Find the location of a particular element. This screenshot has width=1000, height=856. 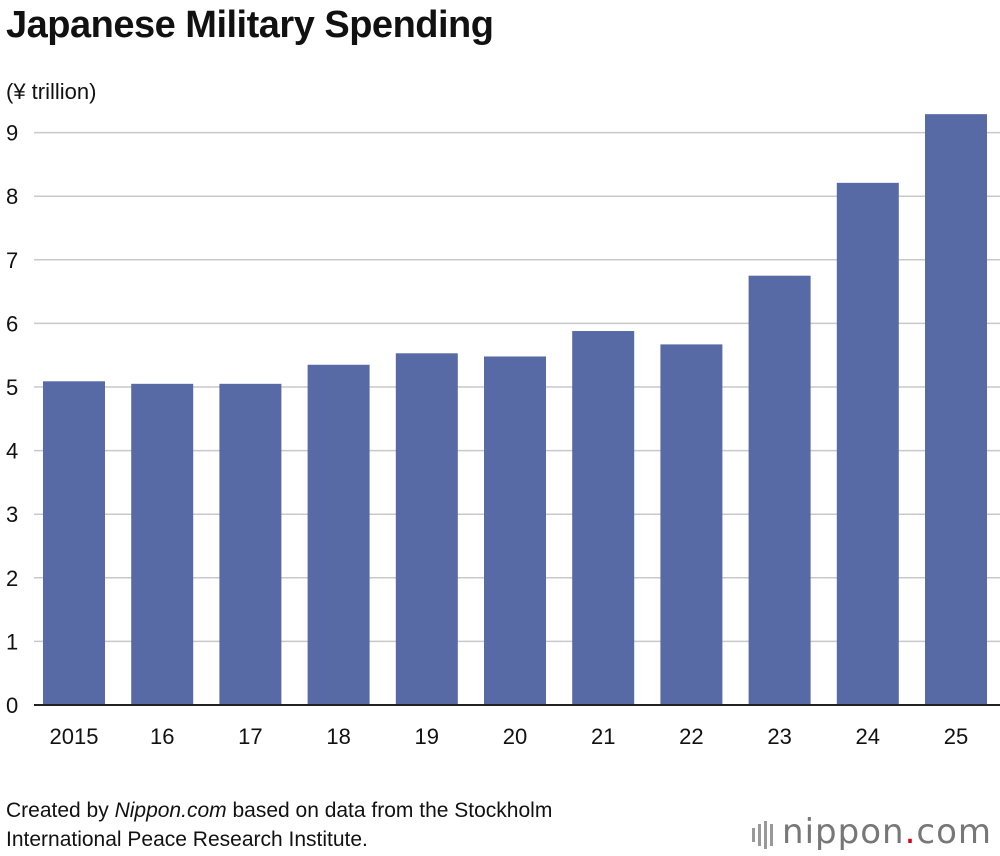

x-tick-label: 18 is located at coordinates (338, 736).